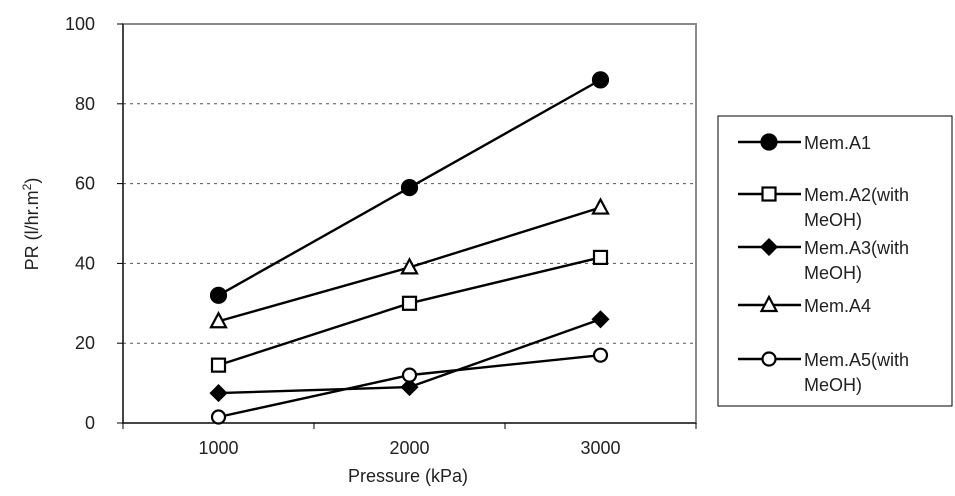 The width and height of the screenshot is (955, 496). I want to click on legend-label: Mem.A4, so click(837, 306).